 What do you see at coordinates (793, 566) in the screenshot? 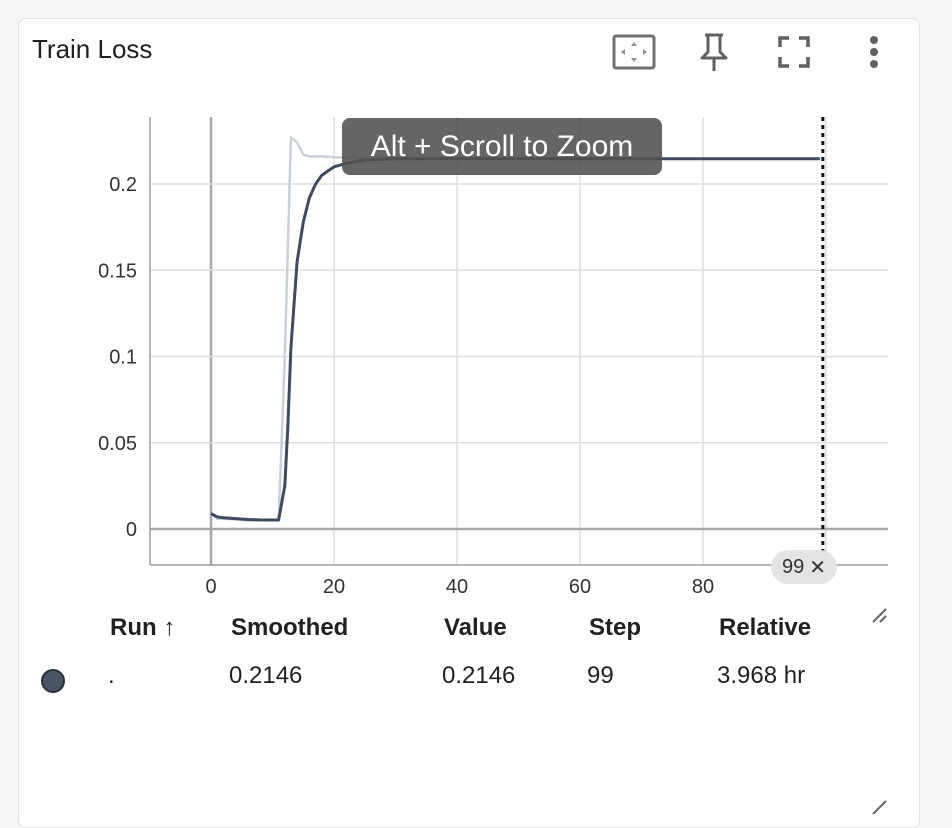
I see `step-chip-label: 99` at bounding box center [793, 566].